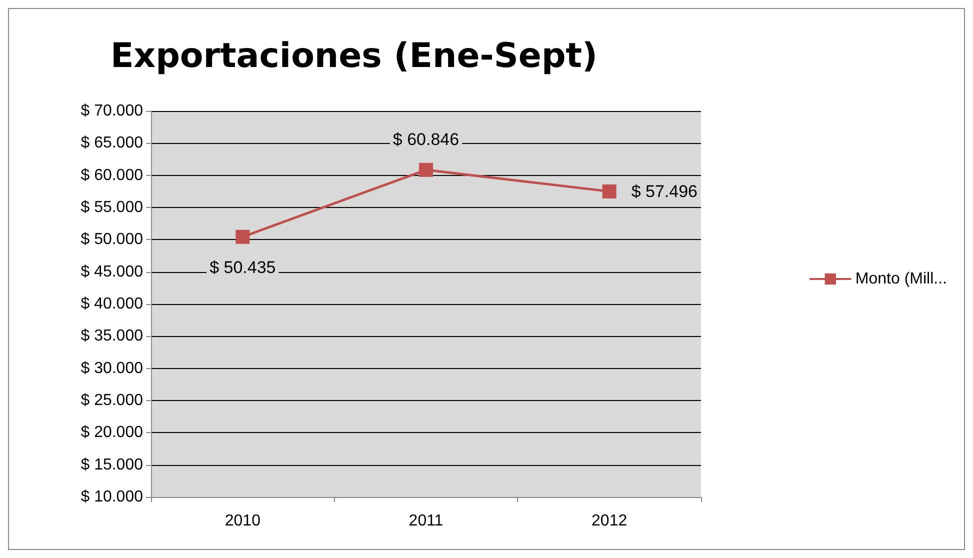 The image size is (973, 558). What do you see at coordinates (426, 521) in the screenshot?
I see `x-tick-label: 2011` at bounding box center [426, 521].